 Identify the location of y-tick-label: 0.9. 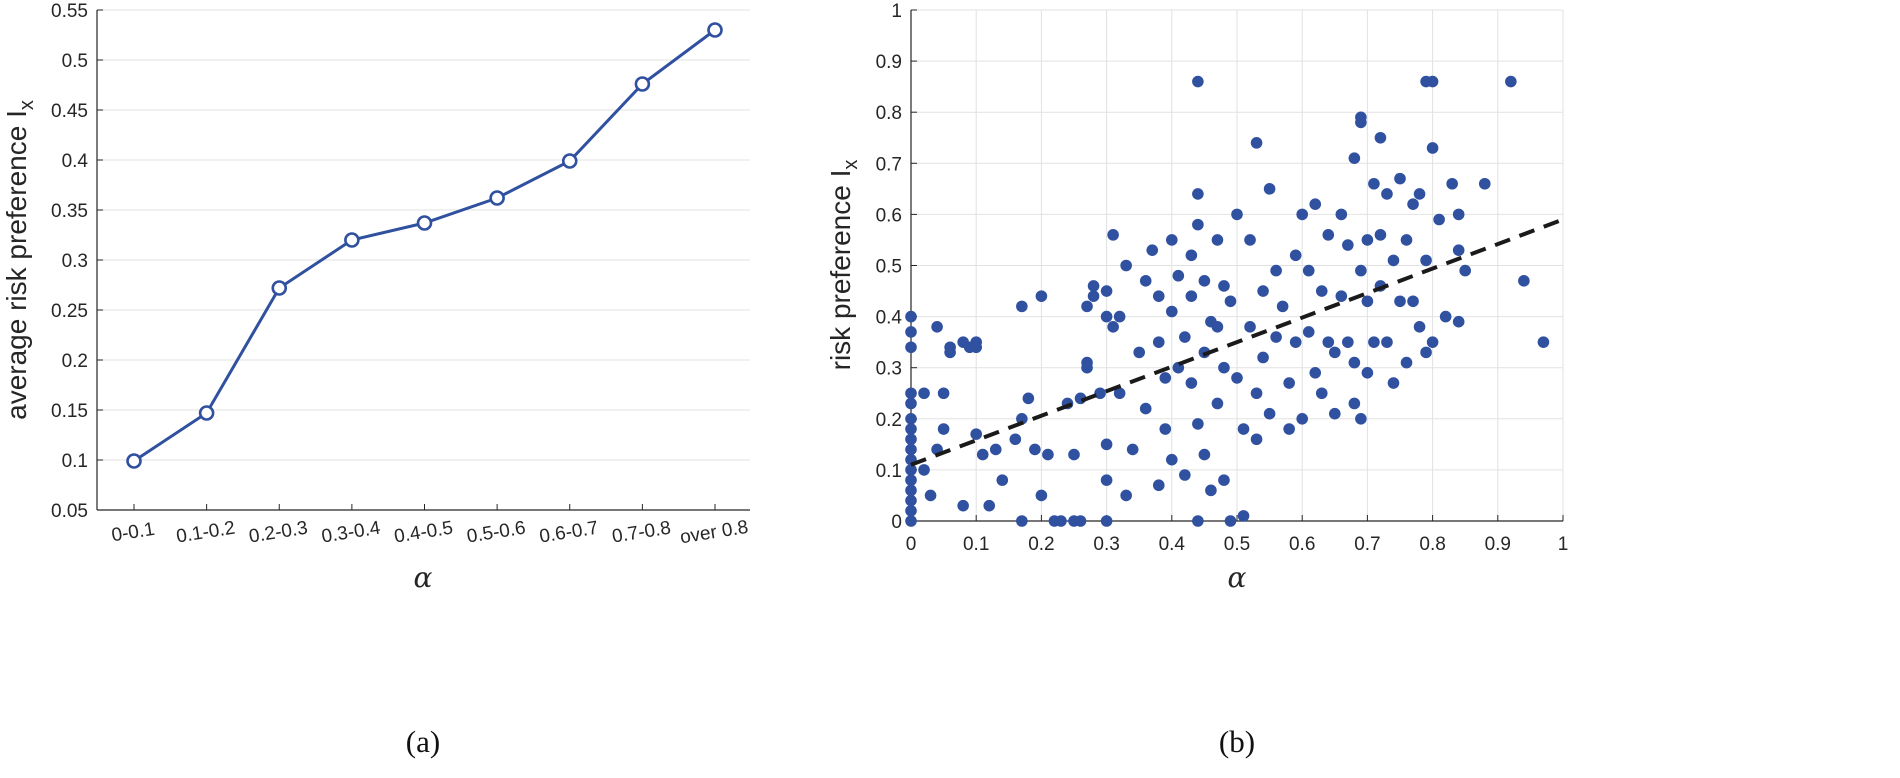
(889, 62).